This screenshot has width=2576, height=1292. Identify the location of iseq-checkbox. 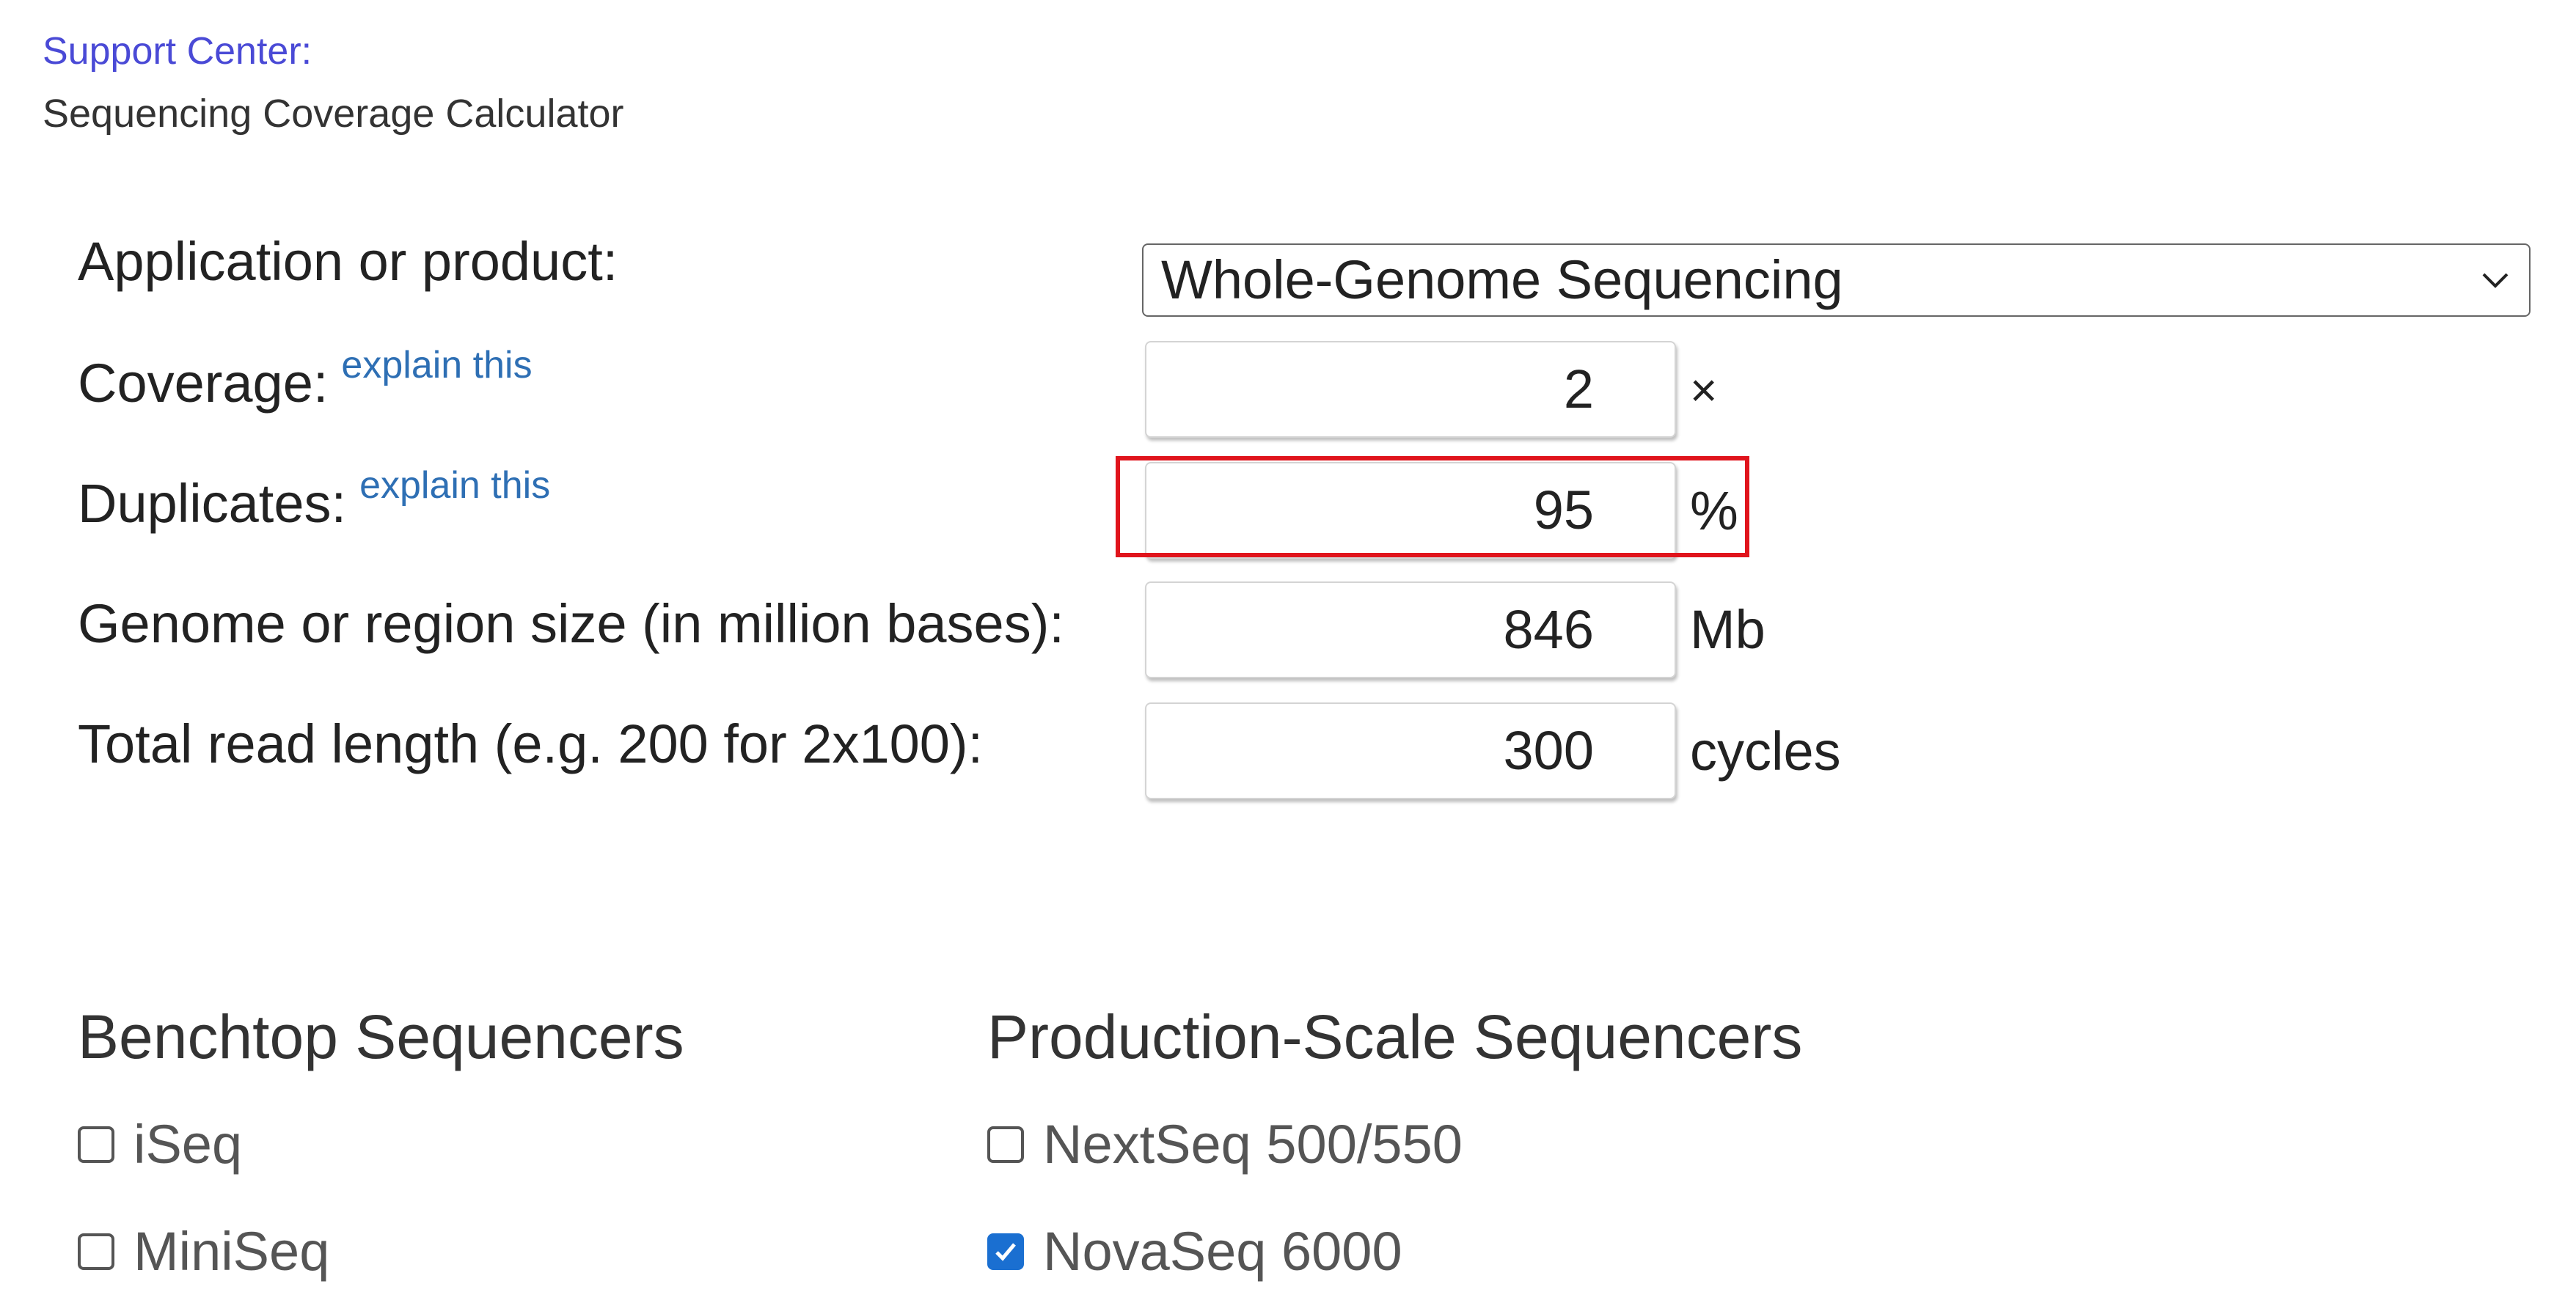
(96, 1144).